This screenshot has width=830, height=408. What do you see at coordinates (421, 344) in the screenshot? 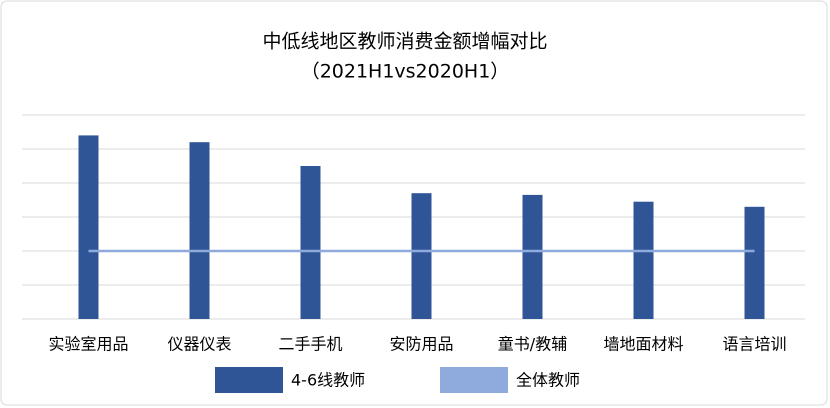
I see `x-tick-label: 安防用品` at bounding box center [421, 344].